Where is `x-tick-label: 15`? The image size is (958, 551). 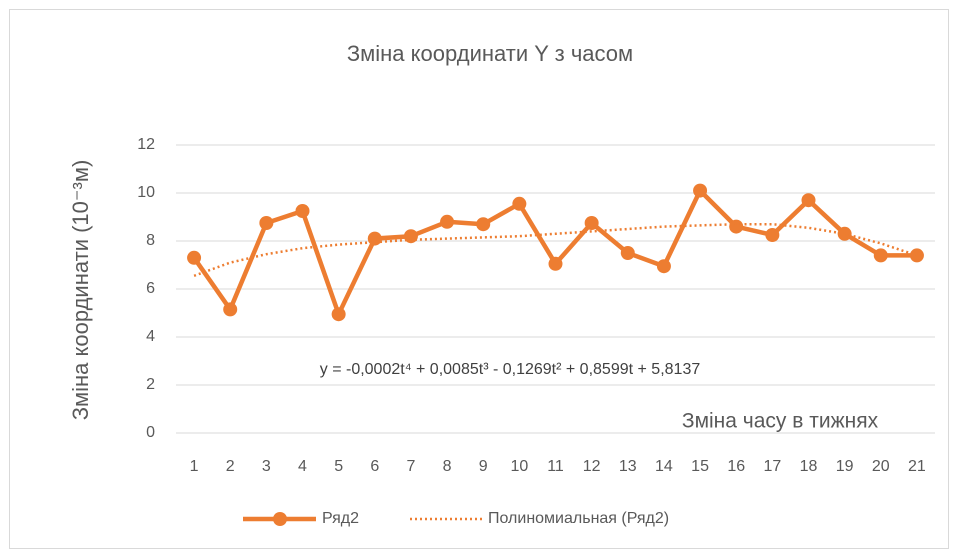 x-tick-label: 15 is located at coordinates (700, 466).